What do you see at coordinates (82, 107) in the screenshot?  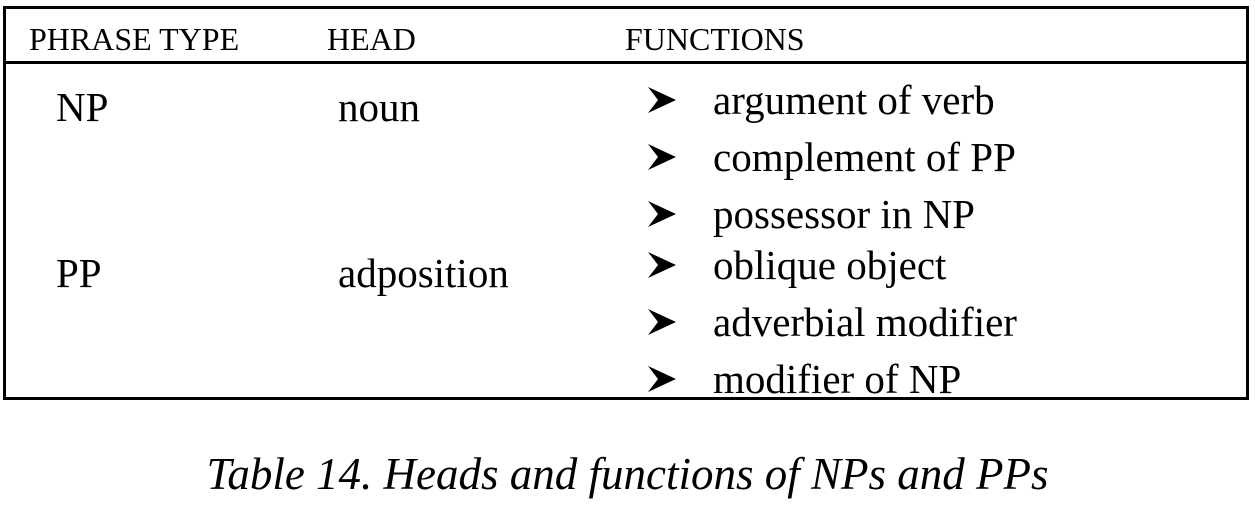 I see `row-np-phrase-type: NP` at bounding box center [82, 107].